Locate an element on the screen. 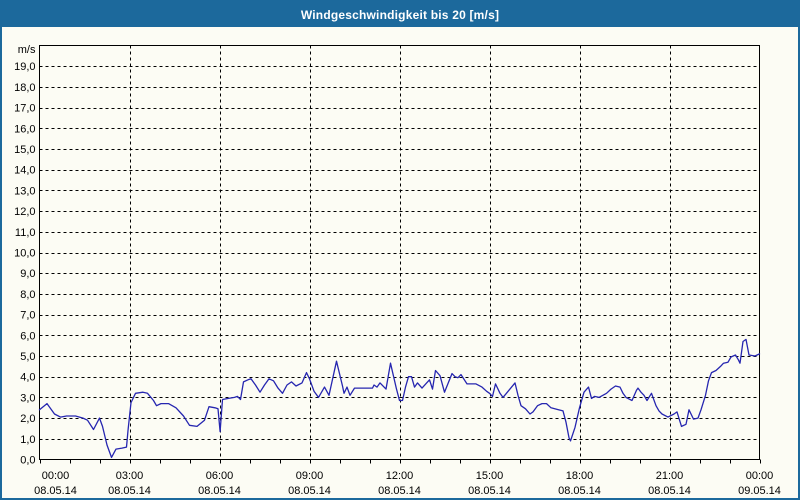  chart-title: Windgeschwindigkeit bis 20 [m/s] is located at coordinates (400, 14).